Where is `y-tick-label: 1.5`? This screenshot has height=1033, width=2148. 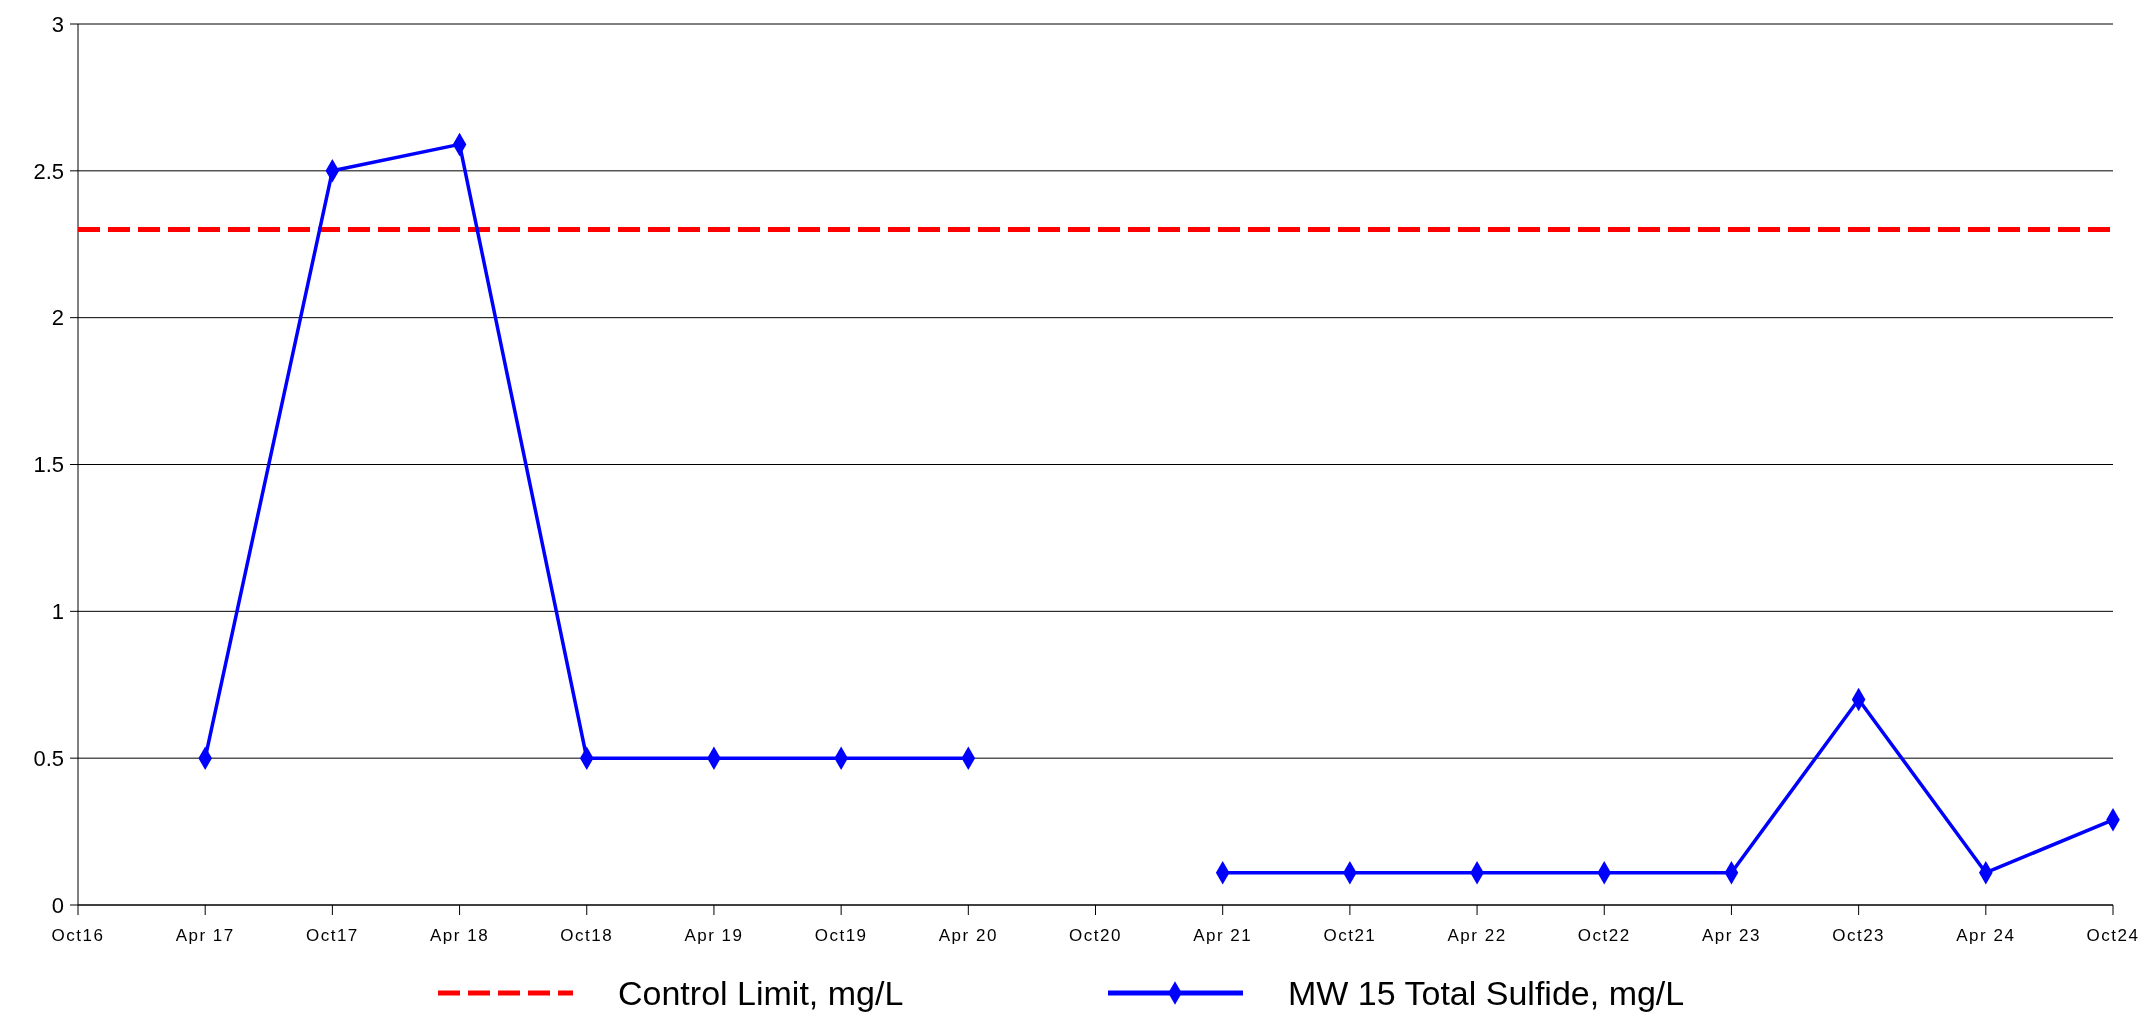
y-tick-label: 1.5 is located at coordinates (48, 465).